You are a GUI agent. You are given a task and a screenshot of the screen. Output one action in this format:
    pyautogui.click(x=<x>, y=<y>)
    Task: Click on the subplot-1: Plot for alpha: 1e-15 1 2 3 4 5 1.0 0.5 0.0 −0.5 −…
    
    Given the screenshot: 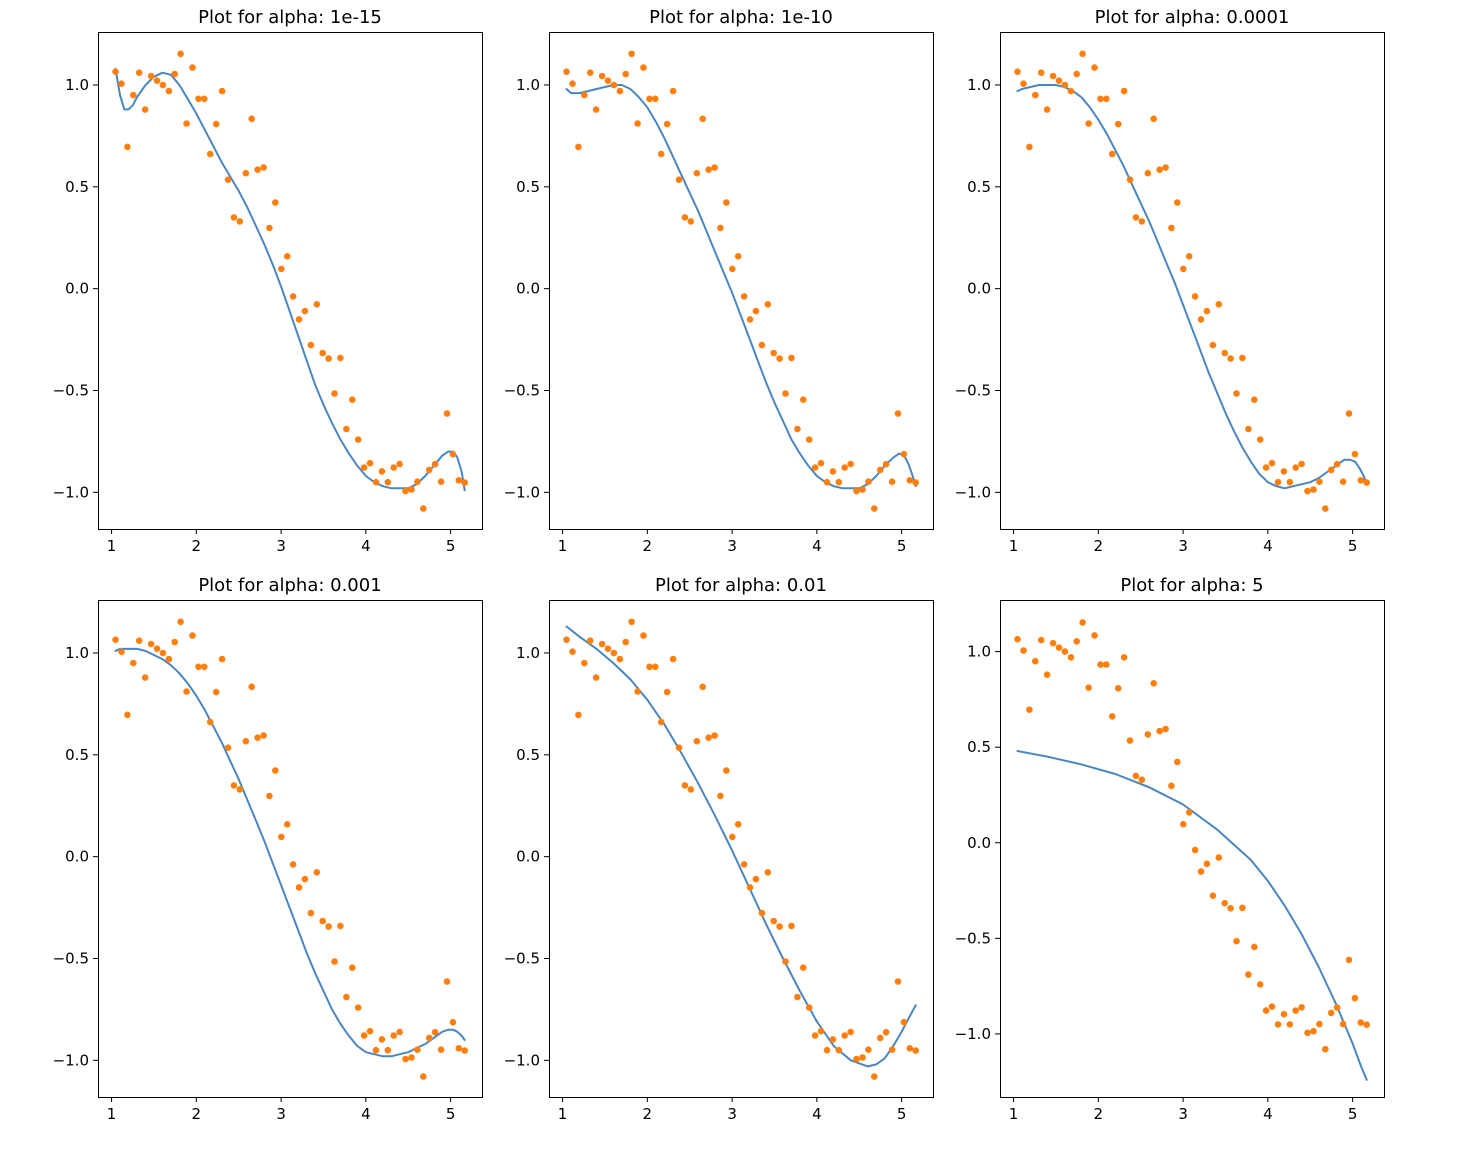 What is the action you would take?
    pyautogui.click(x=268, y=281)
    